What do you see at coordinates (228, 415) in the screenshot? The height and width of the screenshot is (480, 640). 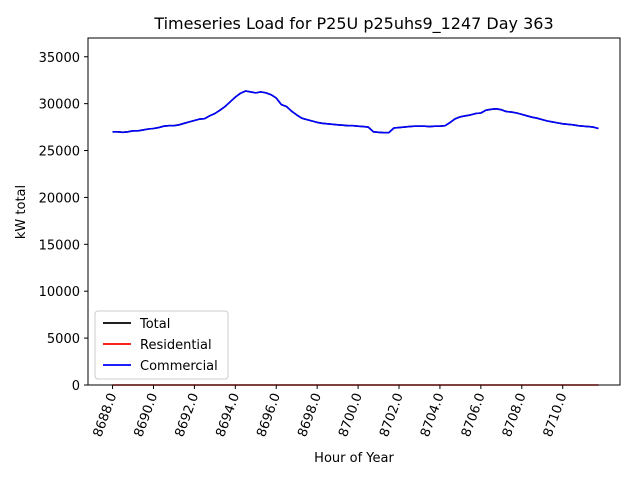 I see `x-tick-label: 8694.0` at bounding box center [228, 415].